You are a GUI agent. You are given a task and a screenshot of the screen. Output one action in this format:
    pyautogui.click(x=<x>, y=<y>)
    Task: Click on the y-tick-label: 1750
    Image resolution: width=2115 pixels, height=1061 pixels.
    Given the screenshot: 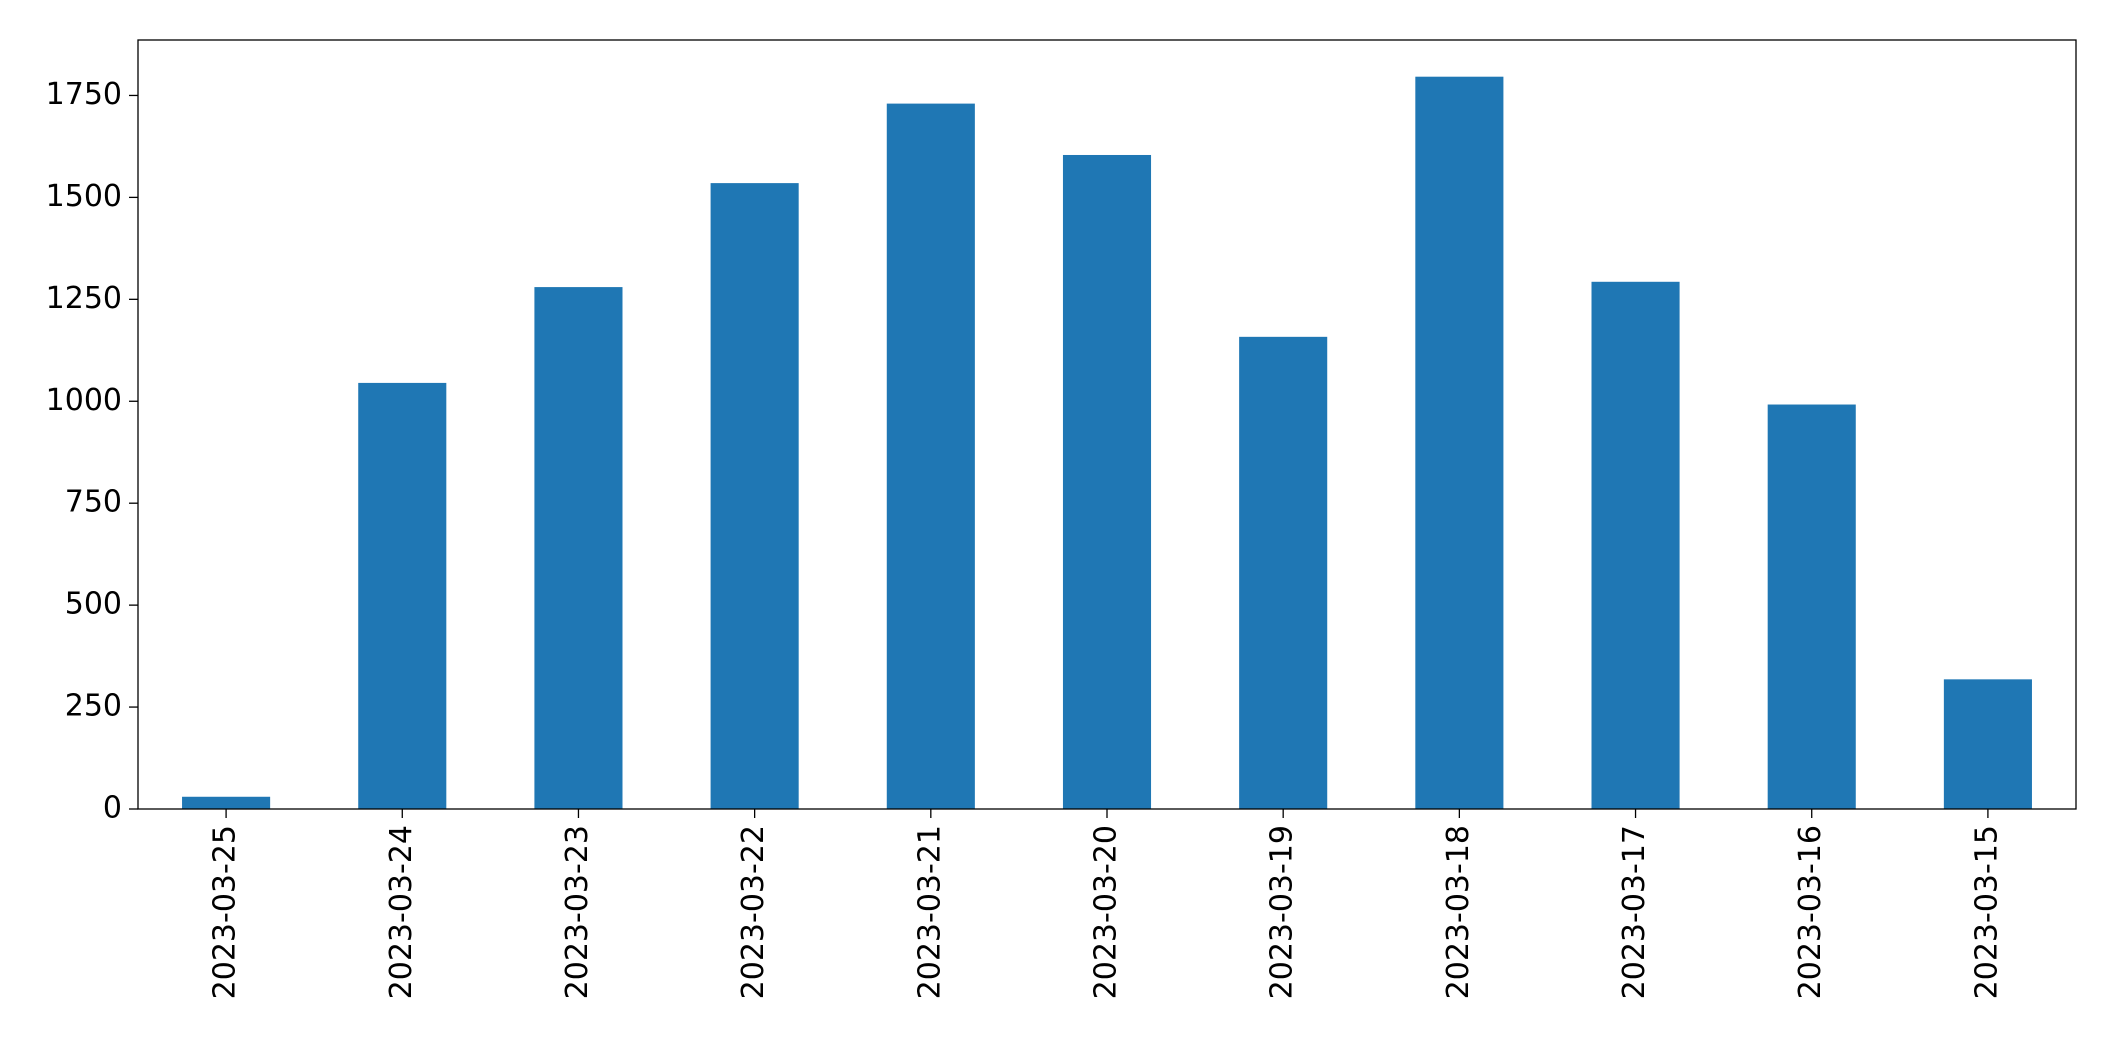 What is the action you would take?
    pyautogui.click(x=84, y=94)
    